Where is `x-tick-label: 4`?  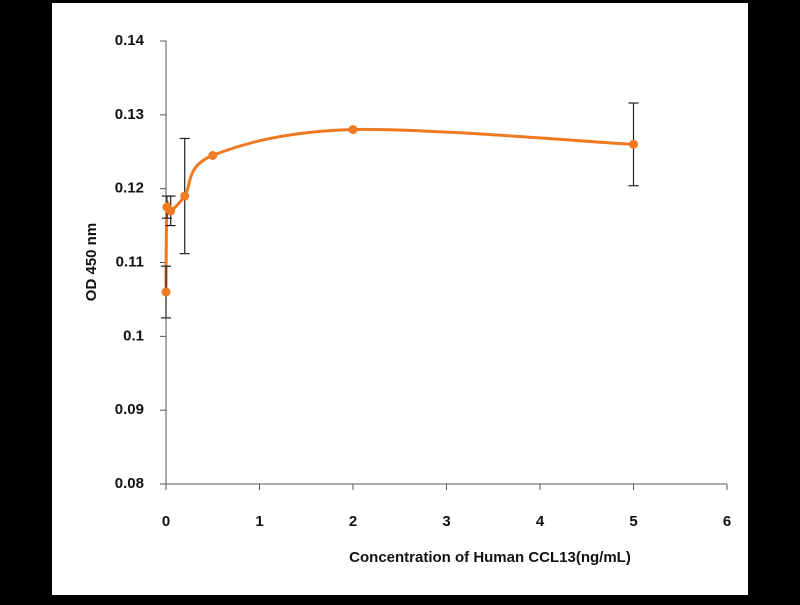 x-tick-label: 4 is located at coordinates (540, 521).